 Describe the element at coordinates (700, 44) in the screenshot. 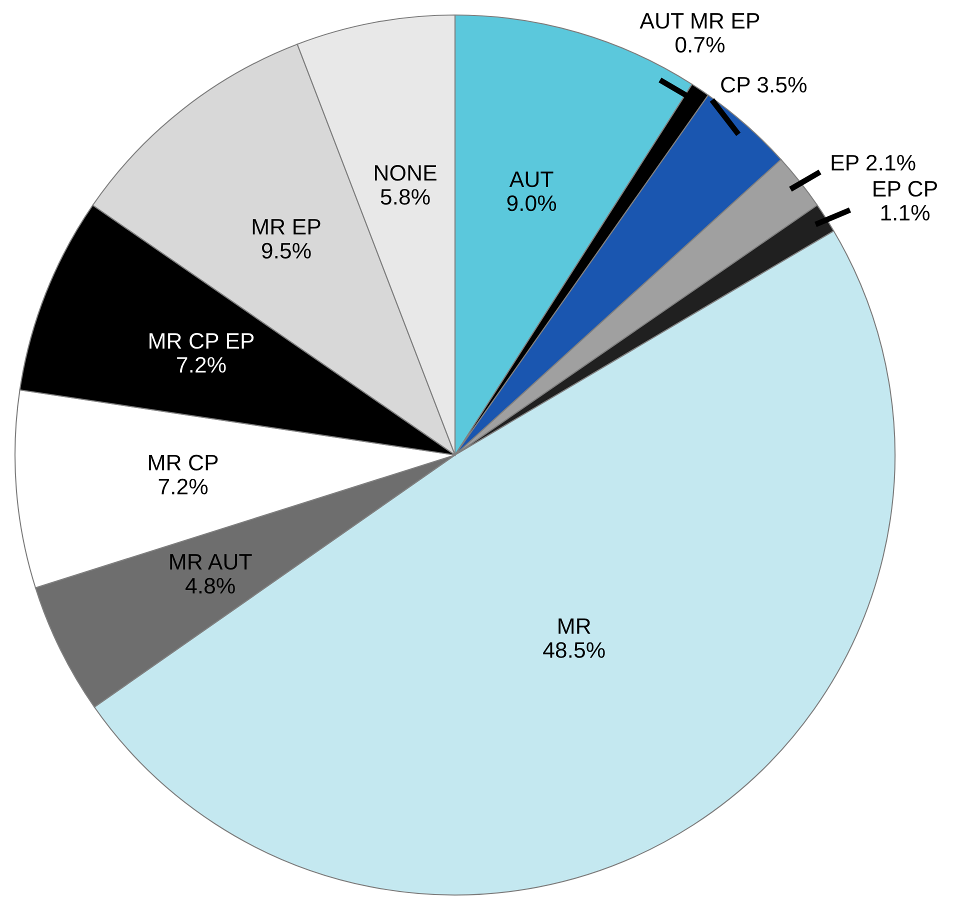

I see `data-label: 0.7%` at that location.